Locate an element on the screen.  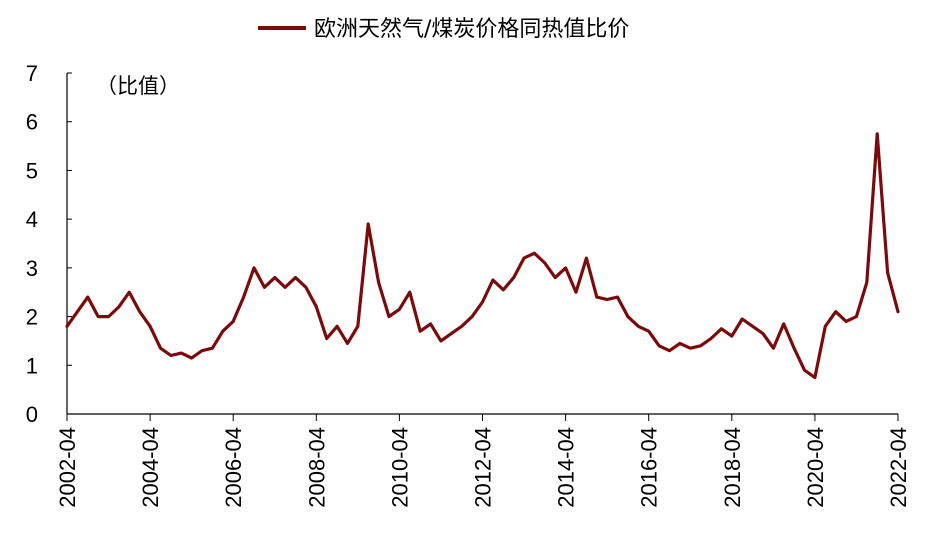
x-tick-label: 2014-04 is located at coordinates (566, 467).